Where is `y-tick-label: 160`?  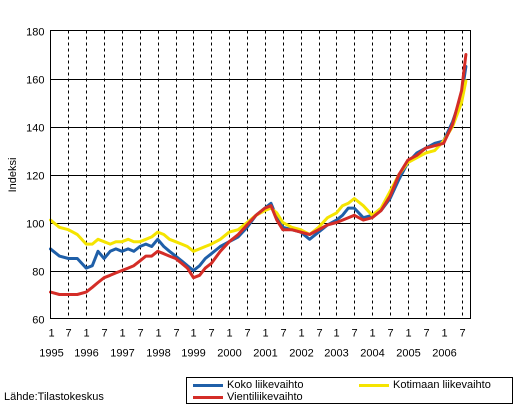
y-tick-label: 160 is located at coordinates (35, 81).